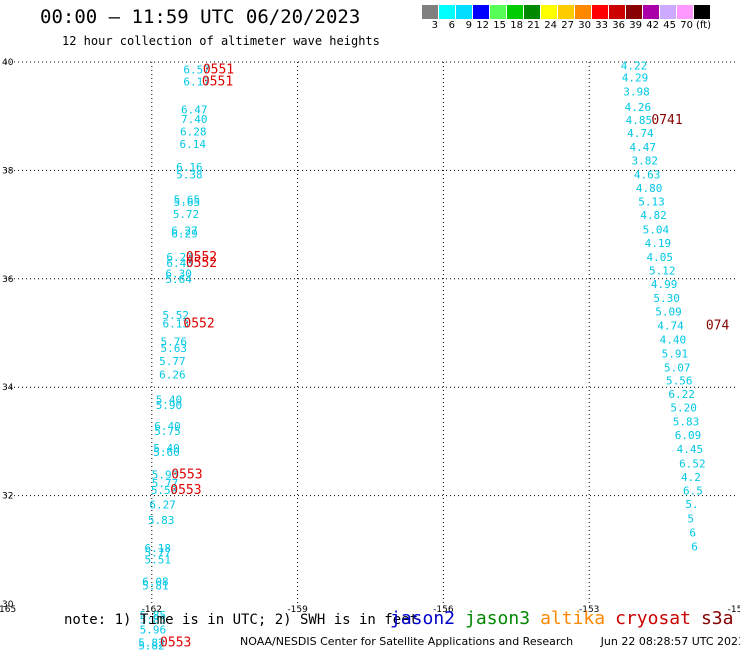  Describe the element at coordinates (187, 199) in the screenshot. I see `wave-height-value: 5.65` at that location.